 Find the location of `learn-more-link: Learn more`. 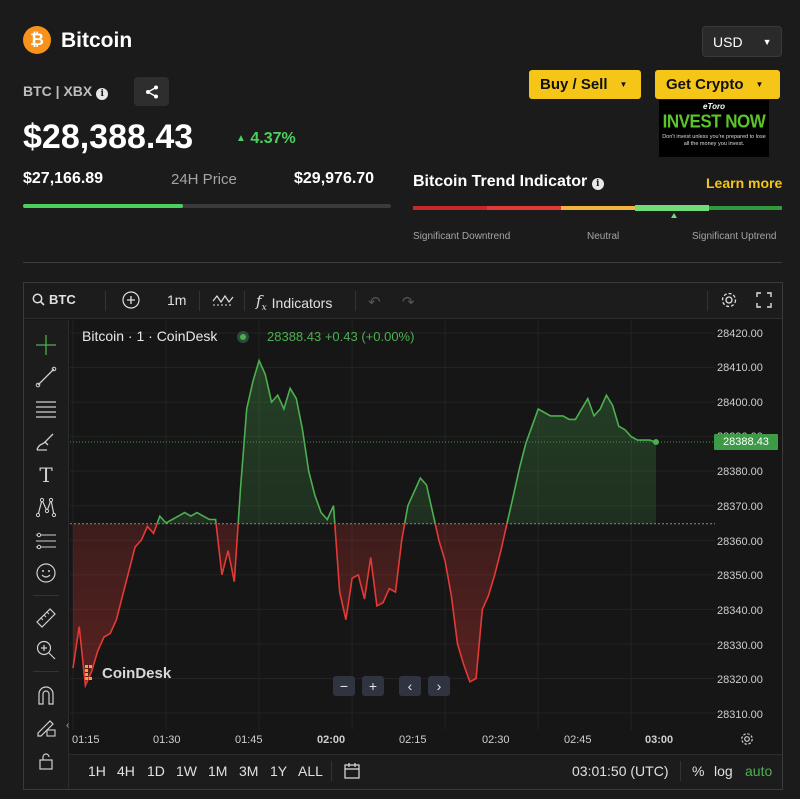

learn-more-link: Learn more is located at coordinates (744, 183).